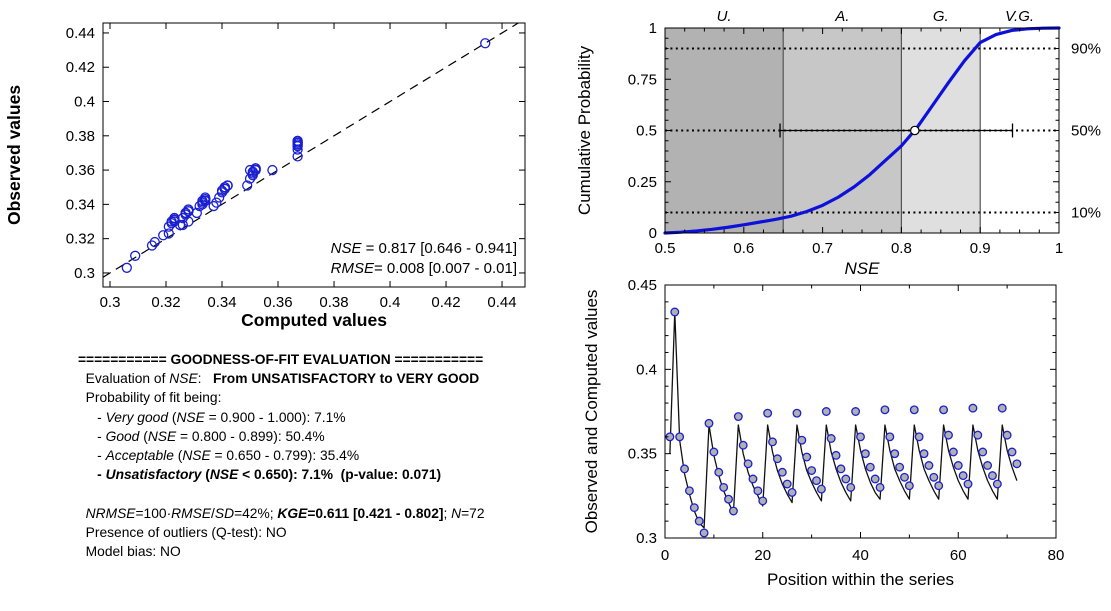 Image resolution: width=1111 pixels, height=611 pixels. What do you see at coordinates (724, 16) in the screenshot?
I see `region-label: U.` at bounding box center [724, 16].